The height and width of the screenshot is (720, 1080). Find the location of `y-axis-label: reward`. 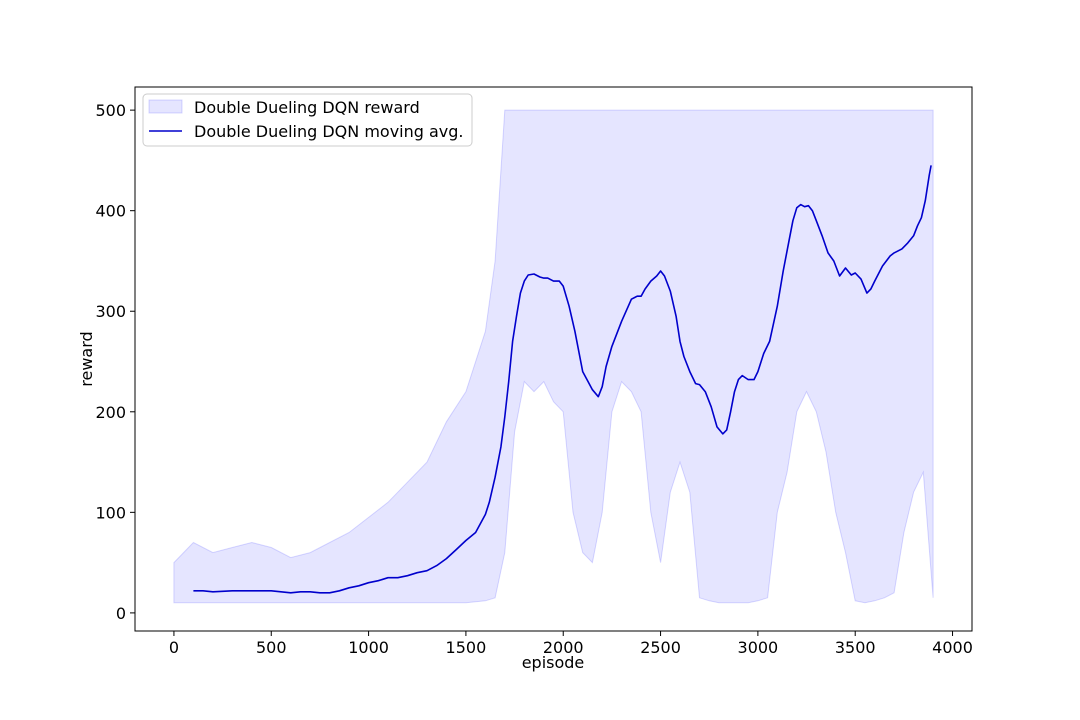

y-axis-label: reward is located at coordinates (86, 358).